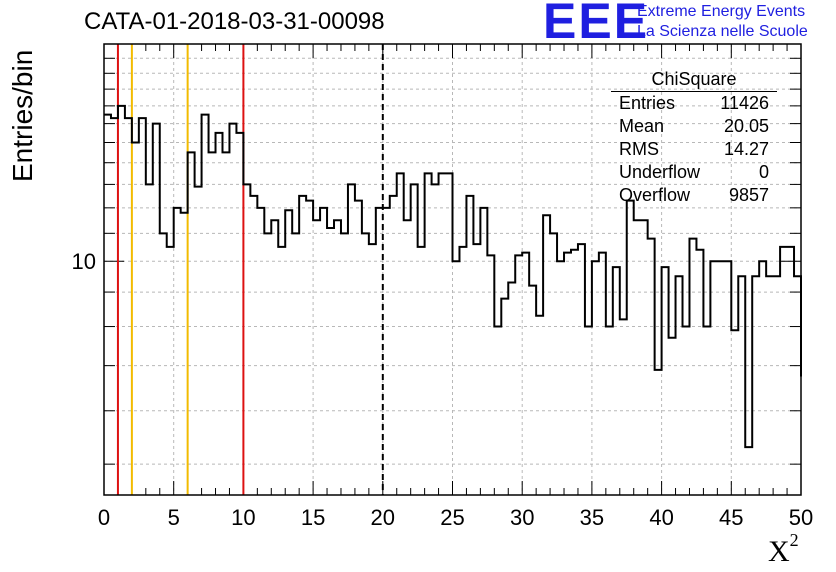  Describe the element at coordinates (383, 517) in the screenshot. I see `x-tick-label: 20` at that location.